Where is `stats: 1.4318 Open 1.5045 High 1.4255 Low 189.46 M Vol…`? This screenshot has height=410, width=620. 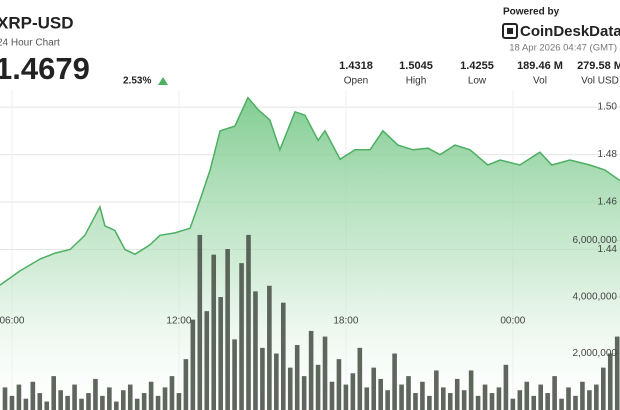 stats: 1.4318 Open 1.5045 High 1.4255 Low 189.46 M Vol… is located at coordinates (479, 73).